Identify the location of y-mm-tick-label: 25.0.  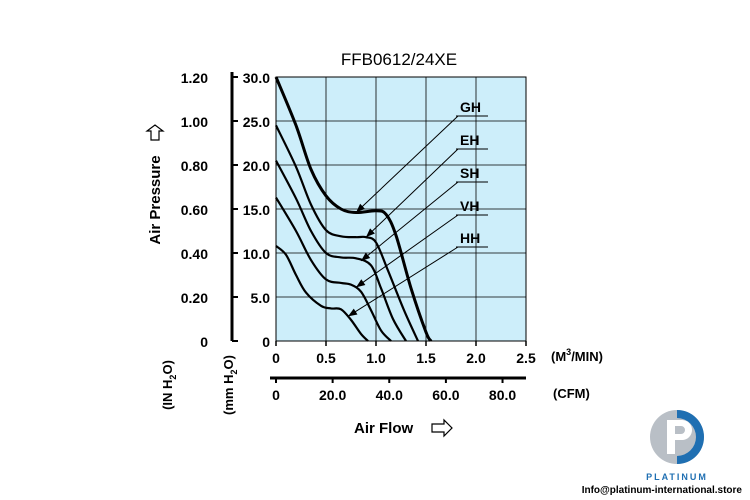
(256, 122).